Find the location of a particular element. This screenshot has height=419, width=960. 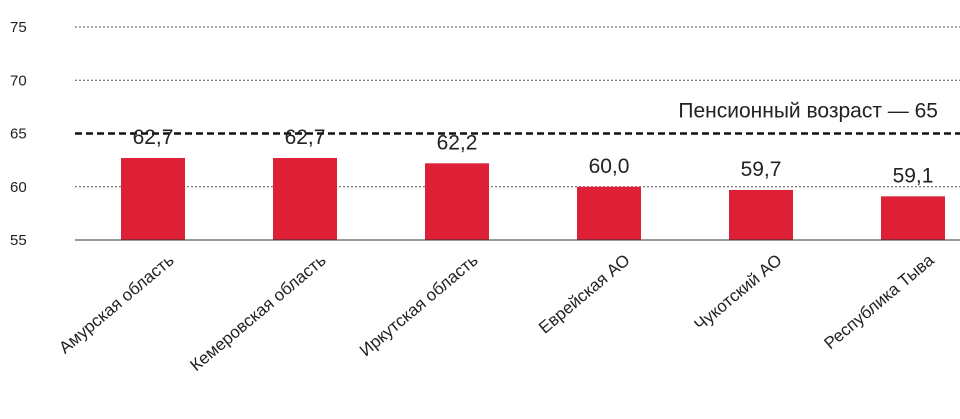

category-label: Кемеровская область is located at coordinates (257, 312).